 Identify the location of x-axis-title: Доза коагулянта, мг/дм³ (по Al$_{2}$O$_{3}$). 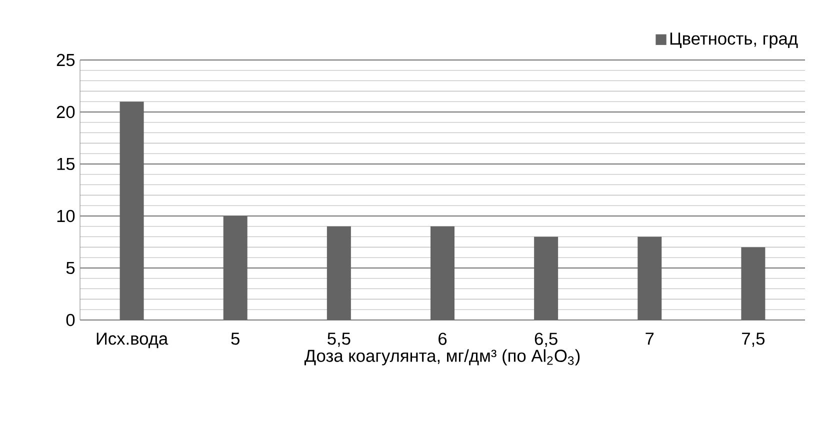
(442, 357).